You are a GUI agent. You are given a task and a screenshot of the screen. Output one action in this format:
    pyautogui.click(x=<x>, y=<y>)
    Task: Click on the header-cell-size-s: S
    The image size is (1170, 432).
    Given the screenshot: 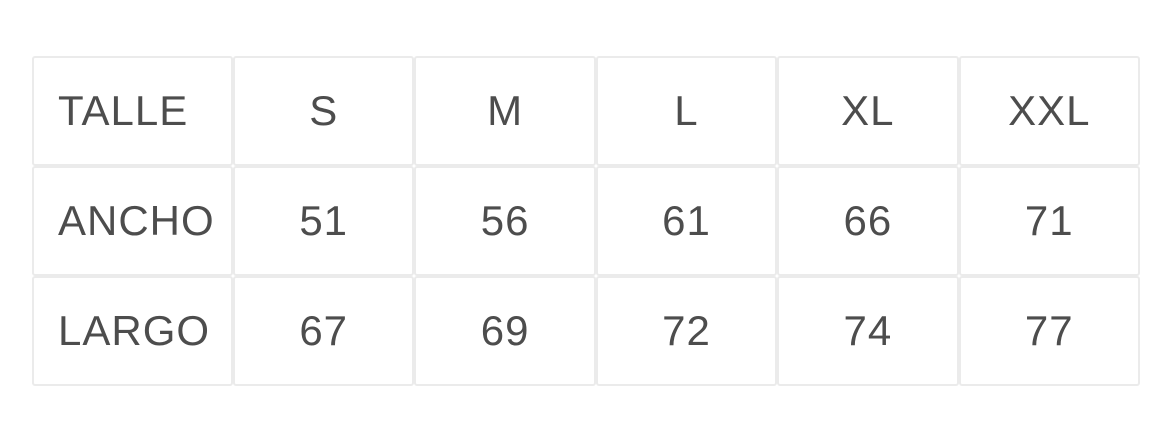 What is the action you would take?
    pyautogui.click(x=324, y=111)
    